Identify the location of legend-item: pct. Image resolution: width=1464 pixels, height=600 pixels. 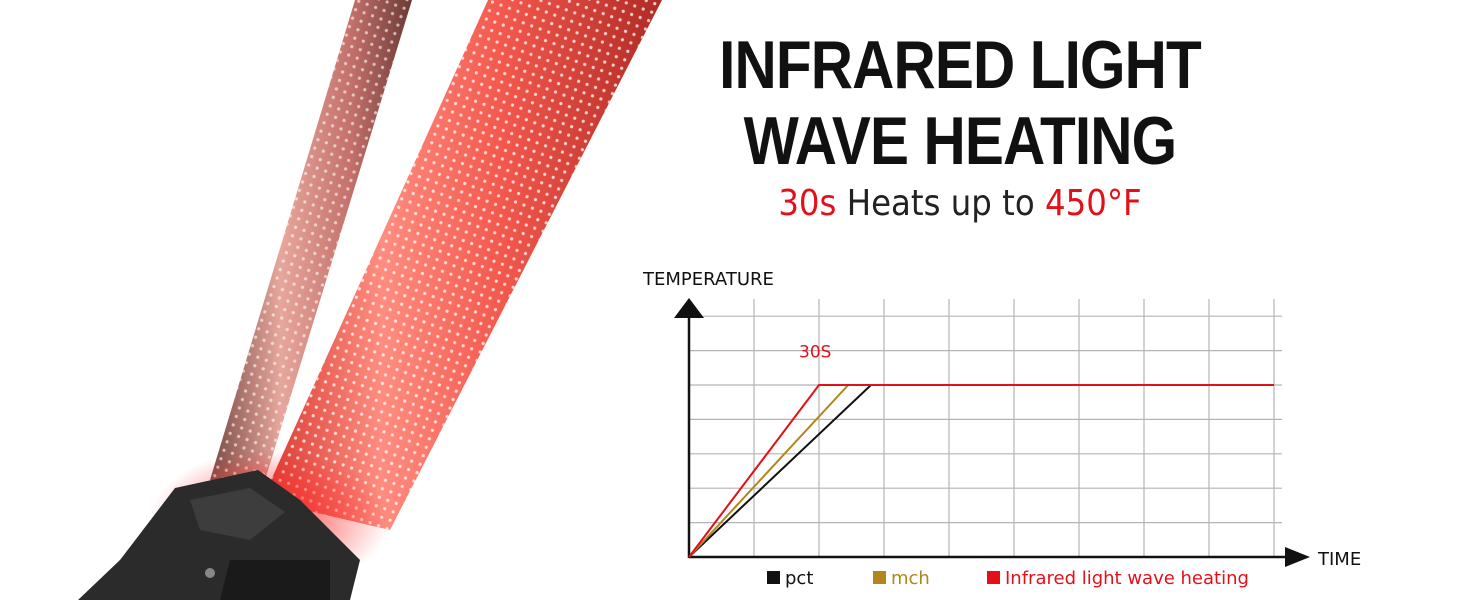
(790, 578).